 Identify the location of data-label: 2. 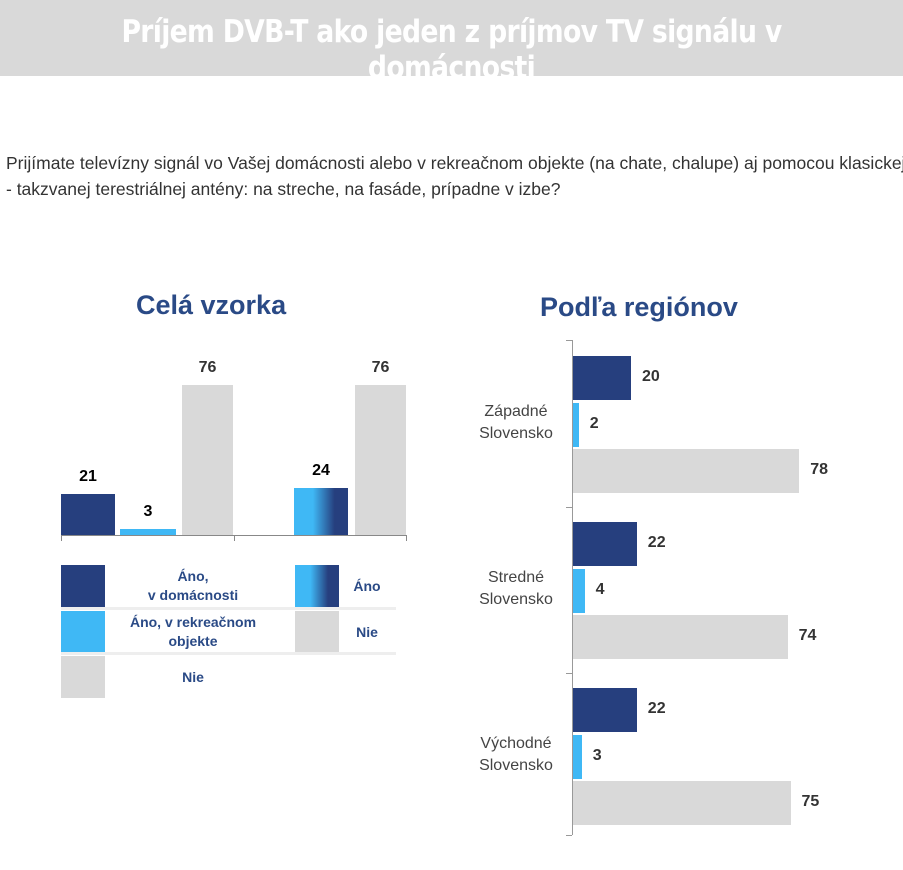
(594, 423).